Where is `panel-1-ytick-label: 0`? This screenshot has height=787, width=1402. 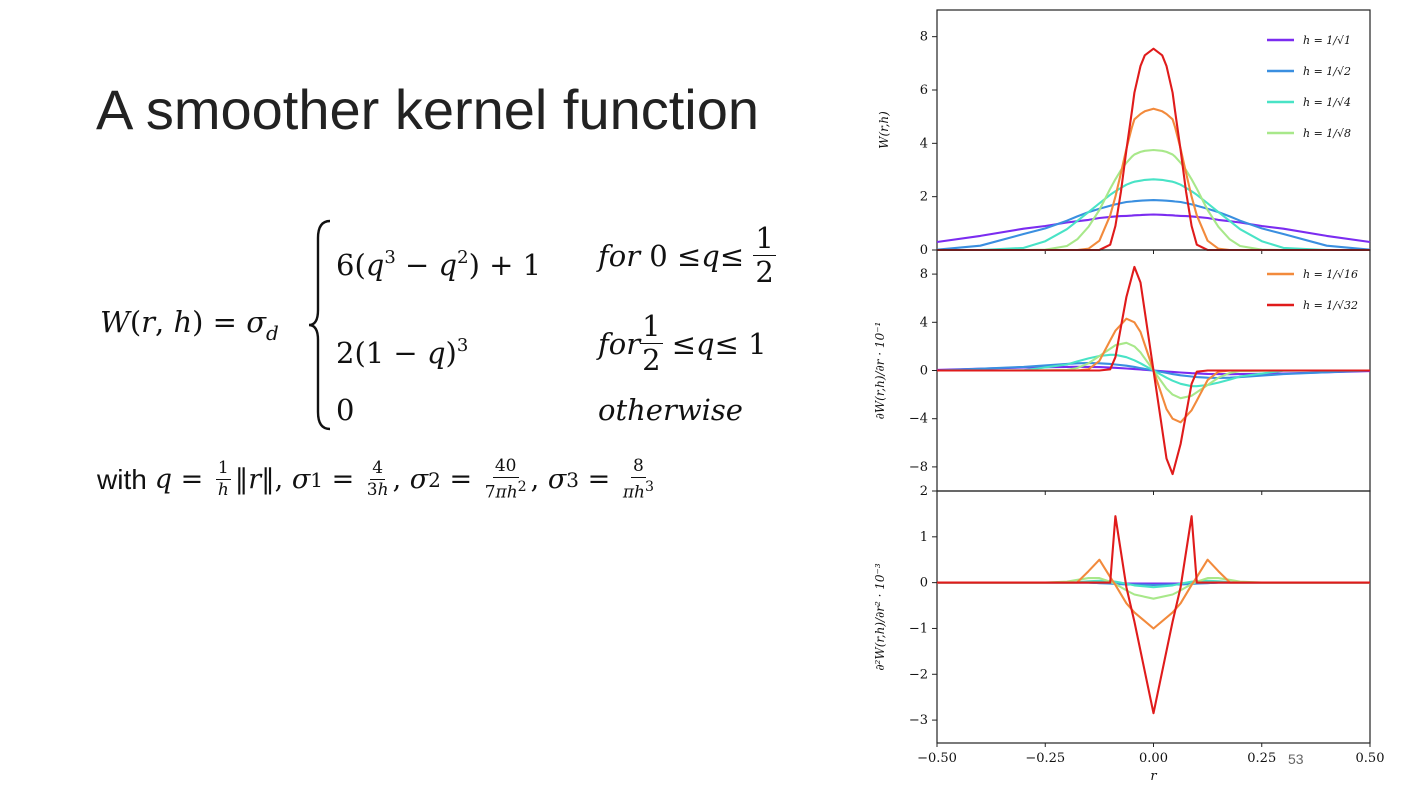 panel-1-ytick-label: 0 is located at coordinates (924, 250).